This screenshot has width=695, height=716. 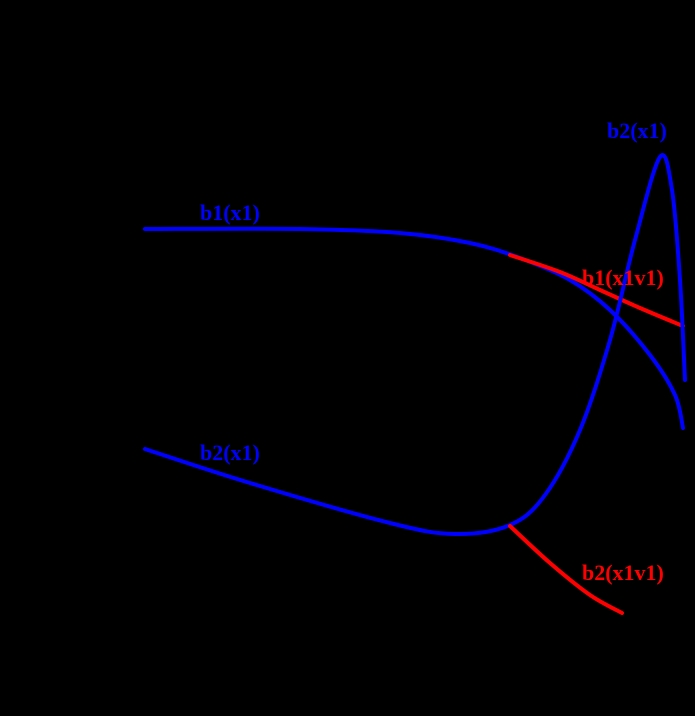 What do you see at coordinates (623, 572) in the screenshot?
I see `label-b2-x1v1: b2(x1v1)` at bounding box center [623, 572].